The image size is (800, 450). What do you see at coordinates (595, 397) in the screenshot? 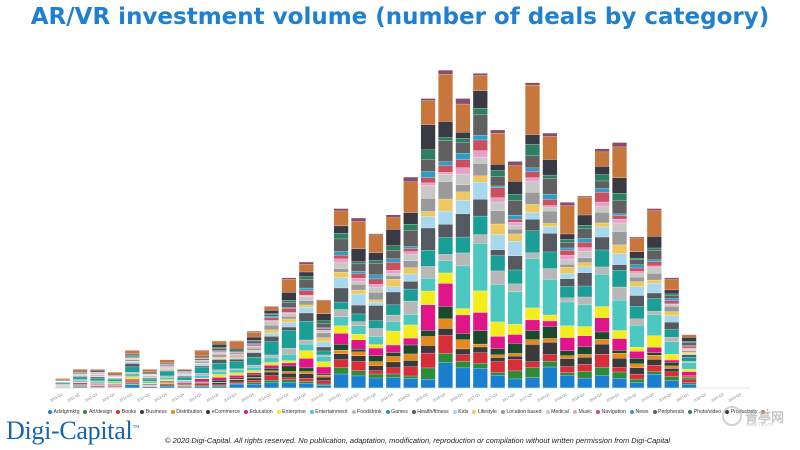
I see `x-tick-label: 2018-Q4` at bounding box center [595, 397].